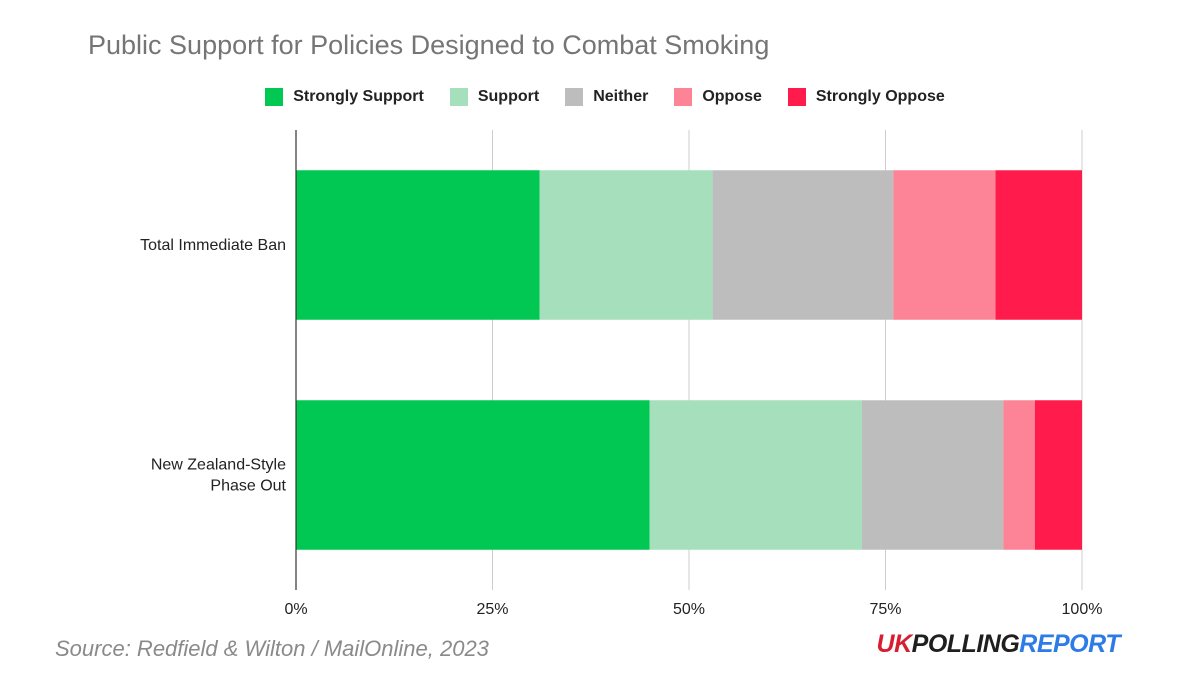 The width and height of the screenshot is (1200, 675). What do you see at coordinates (218, 465) in the screenshot?
I see `category-label: New Zealand-Style` at bounding box center [218, 465].